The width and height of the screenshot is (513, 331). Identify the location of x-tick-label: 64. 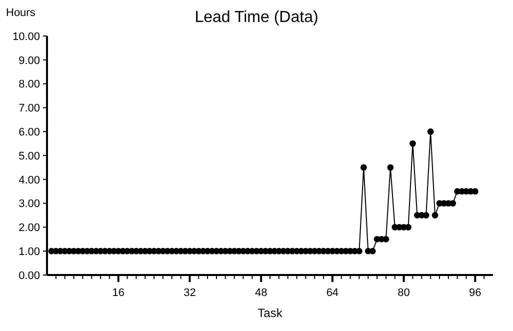
(332, 293).